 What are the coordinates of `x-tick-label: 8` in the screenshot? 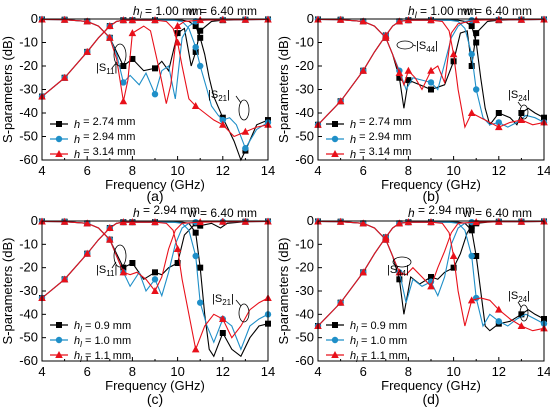 It's located at (132, 170).